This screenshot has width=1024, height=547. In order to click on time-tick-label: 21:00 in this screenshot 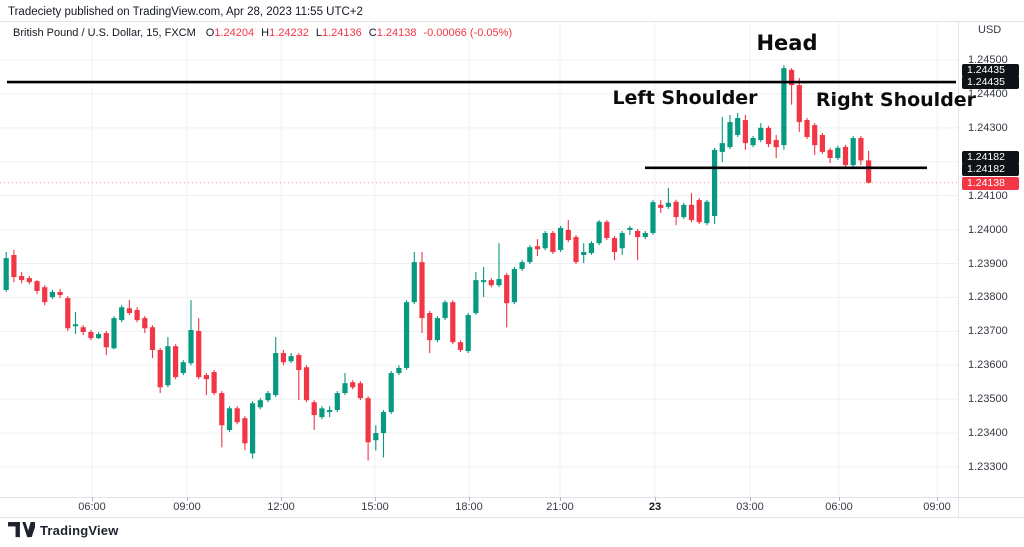, I will do `click(560, 507)`.